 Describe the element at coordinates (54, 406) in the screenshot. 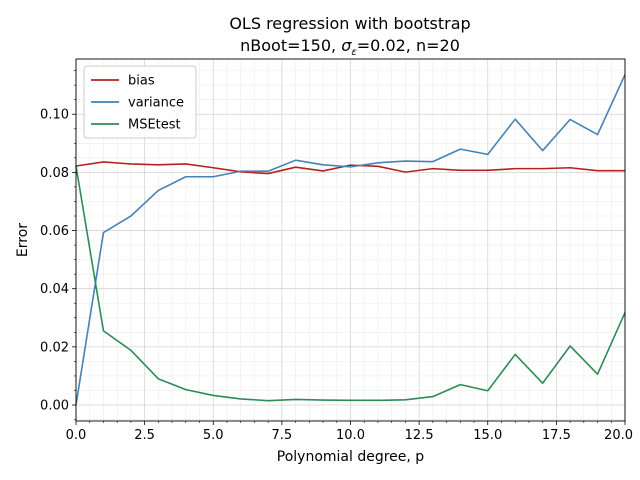

I see `y-tick-label: 0.00` at that location.